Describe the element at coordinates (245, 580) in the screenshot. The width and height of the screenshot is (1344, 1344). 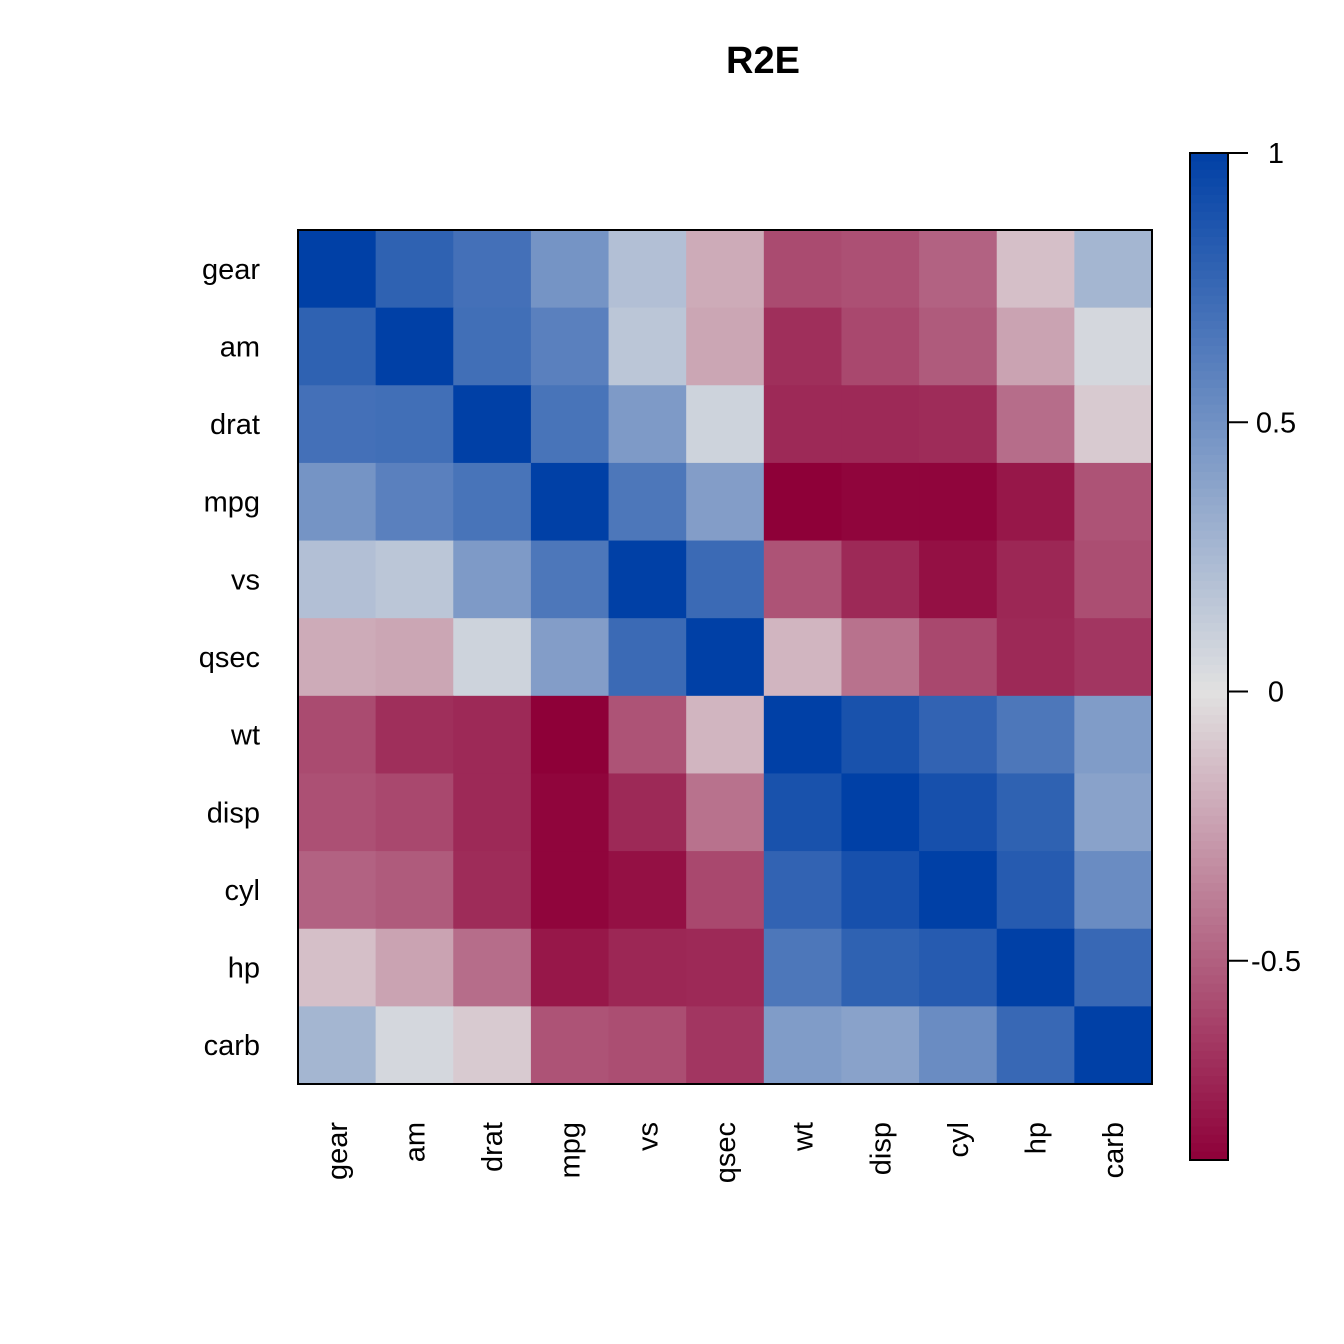
I see `row-label: vs` at that location.